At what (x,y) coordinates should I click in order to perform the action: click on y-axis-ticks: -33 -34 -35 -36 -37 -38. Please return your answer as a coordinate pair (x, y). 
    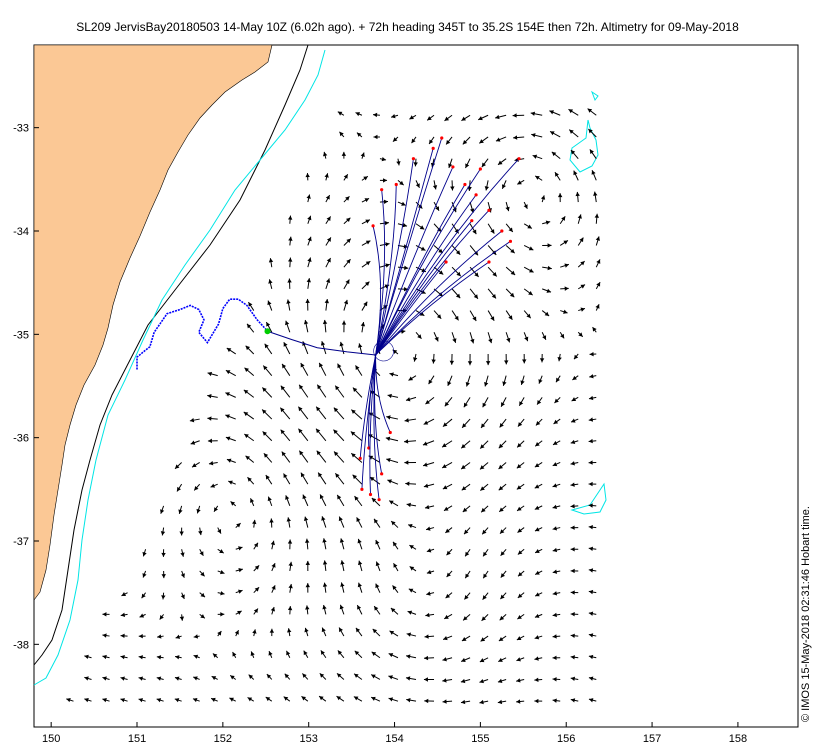
    Looking at the image, I should click on (26, 387).